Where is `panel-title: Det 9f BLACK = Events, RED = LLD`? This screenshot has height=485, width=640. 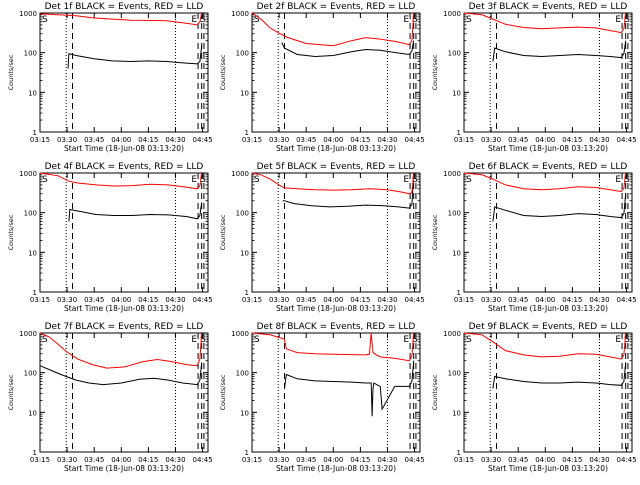 panel-title: Det 9f BLACK = Events, RED = LLD is located at coordinates (548, 327).